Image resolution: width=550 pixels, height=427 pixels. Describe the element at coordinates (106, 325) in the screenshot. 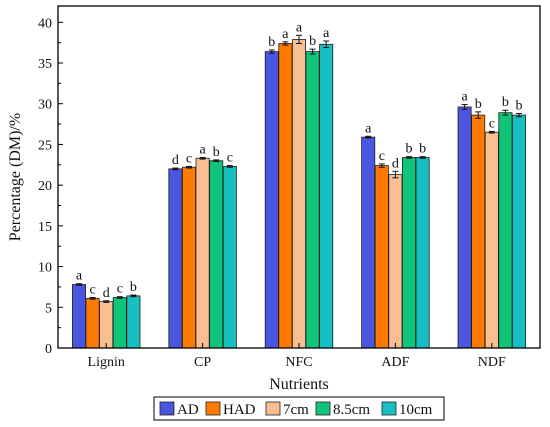

I see `bar-lignin-7cm` at that location.